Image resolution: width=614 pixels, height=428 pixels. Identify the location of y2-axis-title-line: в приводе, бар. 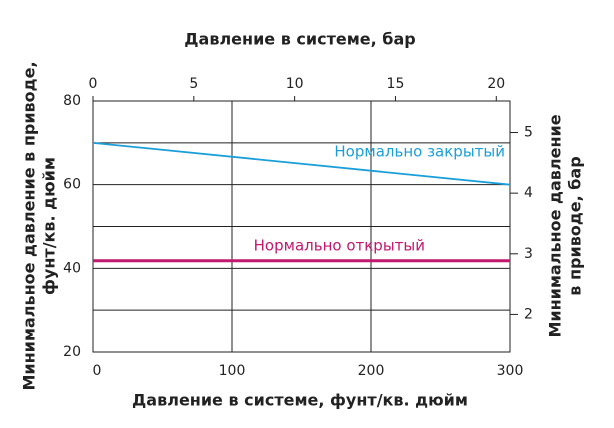
(575, 225).